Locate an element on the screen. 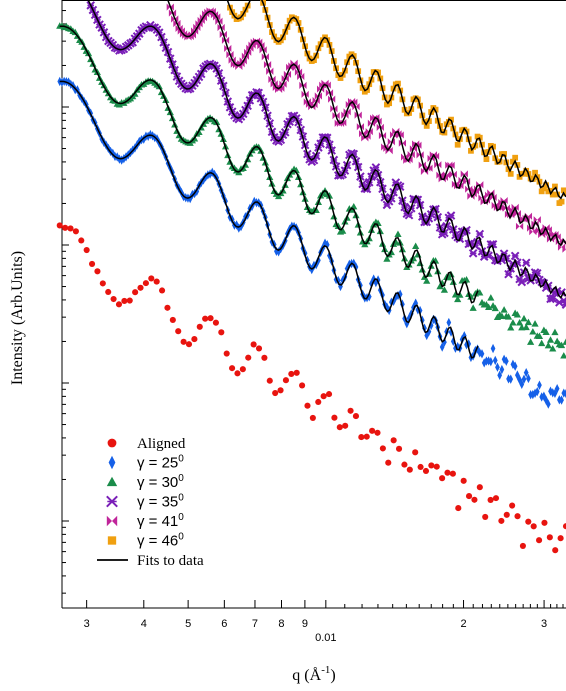 This screenshot has height=691, width=566. legend-item: Aligned is located at coordinates (146, 444).